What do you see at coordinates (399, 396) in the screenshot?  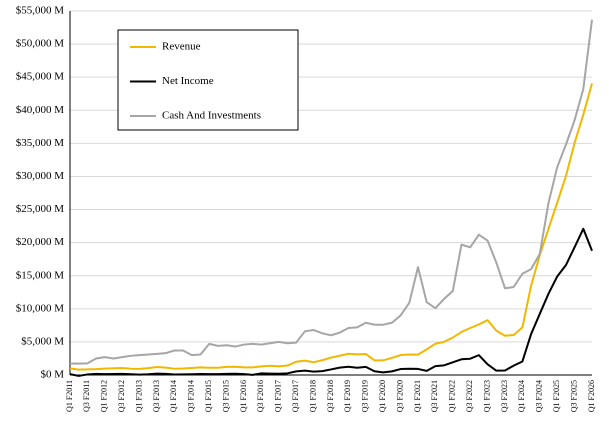 I see `x-tick-label: Q3 F2020` at bounding box center [399, 396].